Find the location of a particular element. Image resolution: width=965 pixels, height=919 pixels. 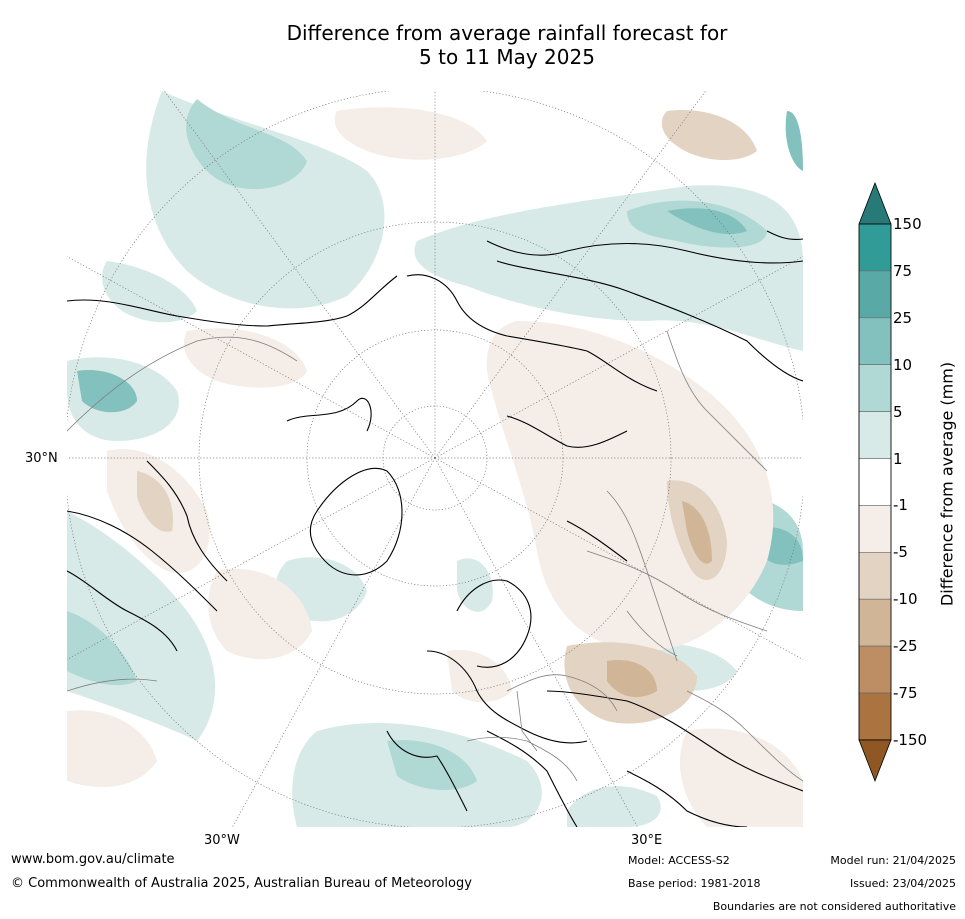

colorbar-tick-label: -75 is located at coordinates (905, 693).